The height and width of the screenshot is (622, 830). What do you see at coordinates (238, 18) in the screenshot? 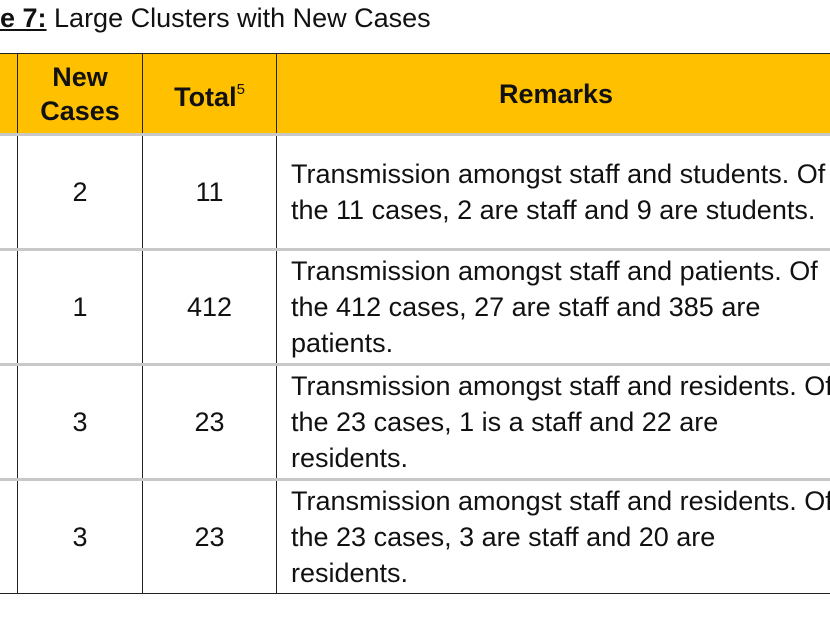
I see `table-title: Large Clusters with New Cases` at bounding box center [238, 18].